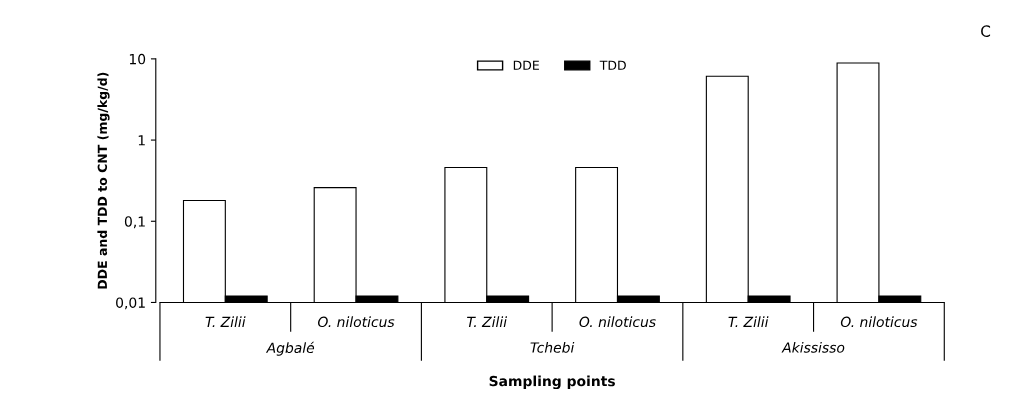 Image resolution: width=1032 pixels, height=406 pixels. What do you see at coordinates (134, 222) in the screenshot?
I see `y-tick-label: 0,1` at bounding box center [134, 222].